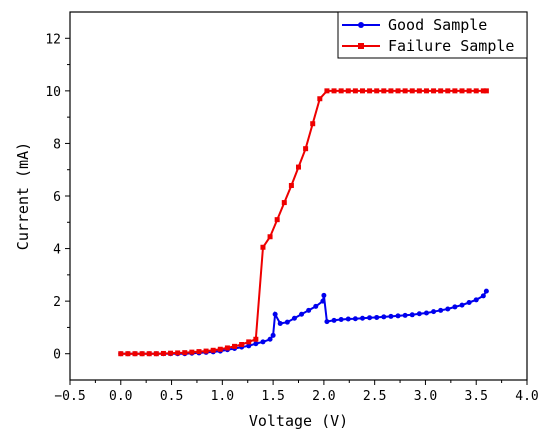  Describe the element at coordinates (57, 250) in the screenshot. I see `y-tick-label: 4` at that location.